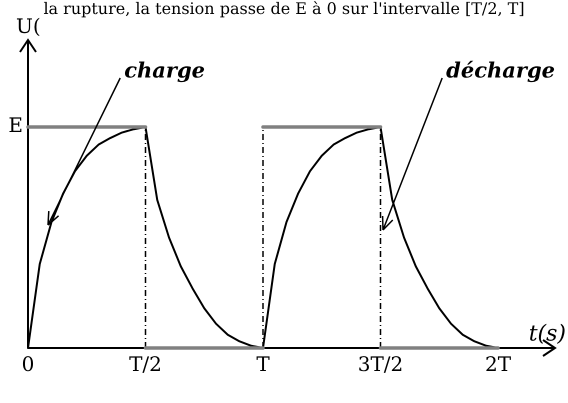 This screenshot has height=403, width=568. Describe the element at coordinates (28, 26) in the screenshot. I see `y-axis-title: U(` at that location.